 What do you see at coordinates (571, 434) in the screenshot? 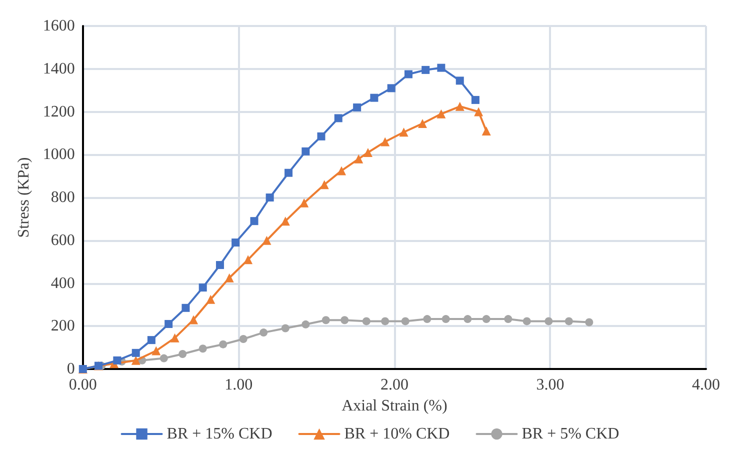
I see `legend-label: BR + 5% CKD` at bounding box center [571, 434].